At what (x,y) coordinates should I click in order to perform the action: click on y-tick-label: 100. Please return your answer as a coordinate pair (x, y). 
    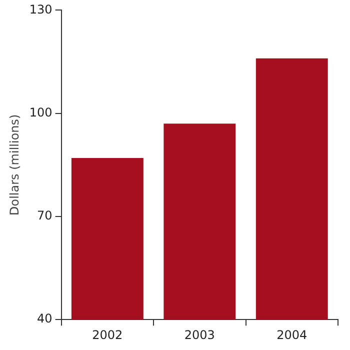
    Looking at the image, I should click on (40, 112).